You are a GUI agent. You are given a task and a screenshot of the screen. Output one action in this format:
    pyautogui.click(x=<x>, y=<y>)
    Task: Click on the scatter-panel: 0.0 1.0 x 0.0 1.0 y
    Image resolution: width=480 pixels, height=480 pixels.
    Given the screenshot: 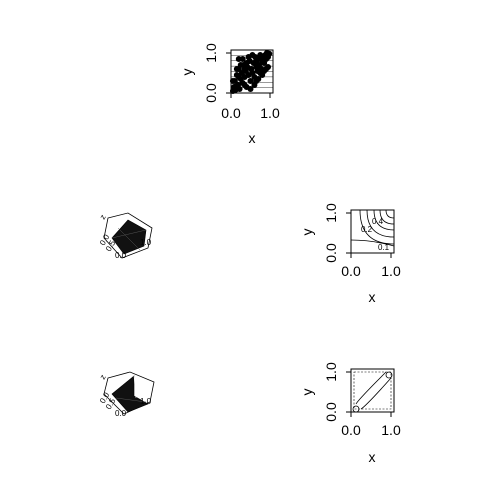 What is the action you would take?
    pyautogui.click(x=229, y=94)
    